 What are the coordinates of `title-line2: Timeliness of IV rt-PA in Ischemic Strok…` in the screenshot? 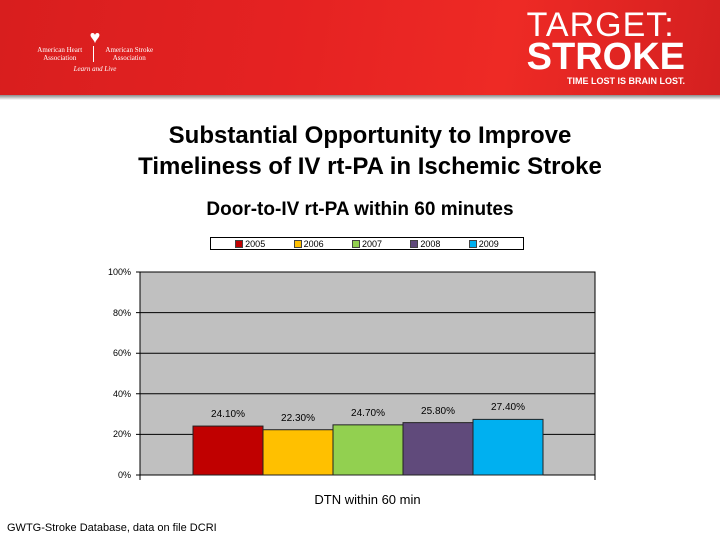 It's located at (370, 166).